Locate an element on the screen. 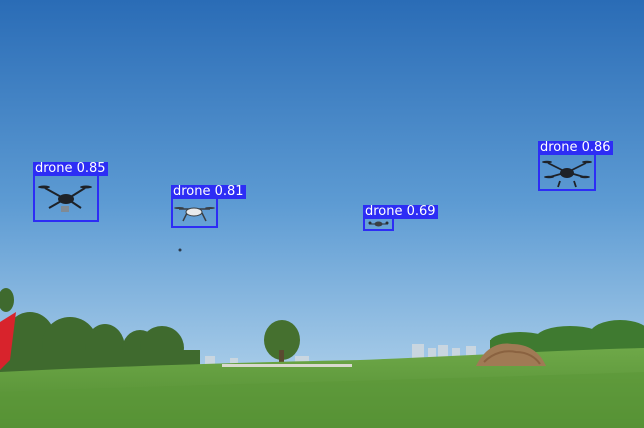  tree-single is located at coordinates (282, 342).